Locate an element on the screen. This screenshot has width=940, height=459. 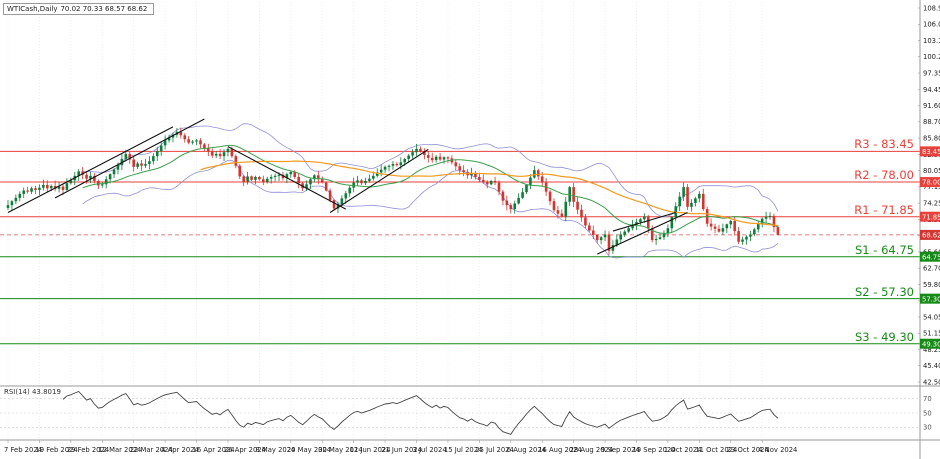
time-tick-label: 30 May 2024 is located at coordinates (340, 450).